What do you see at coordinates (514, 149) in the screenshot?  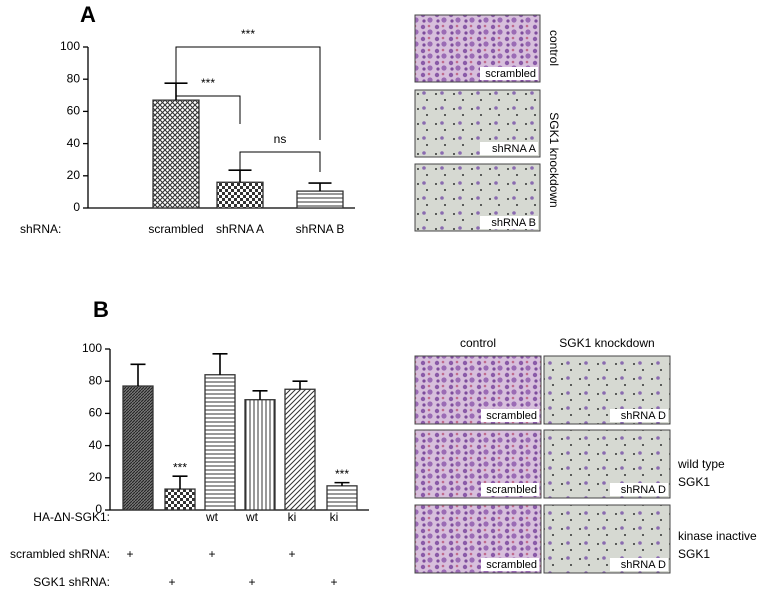 I see `micrograph-label: shRNA A` at bounding box center [514, 149].